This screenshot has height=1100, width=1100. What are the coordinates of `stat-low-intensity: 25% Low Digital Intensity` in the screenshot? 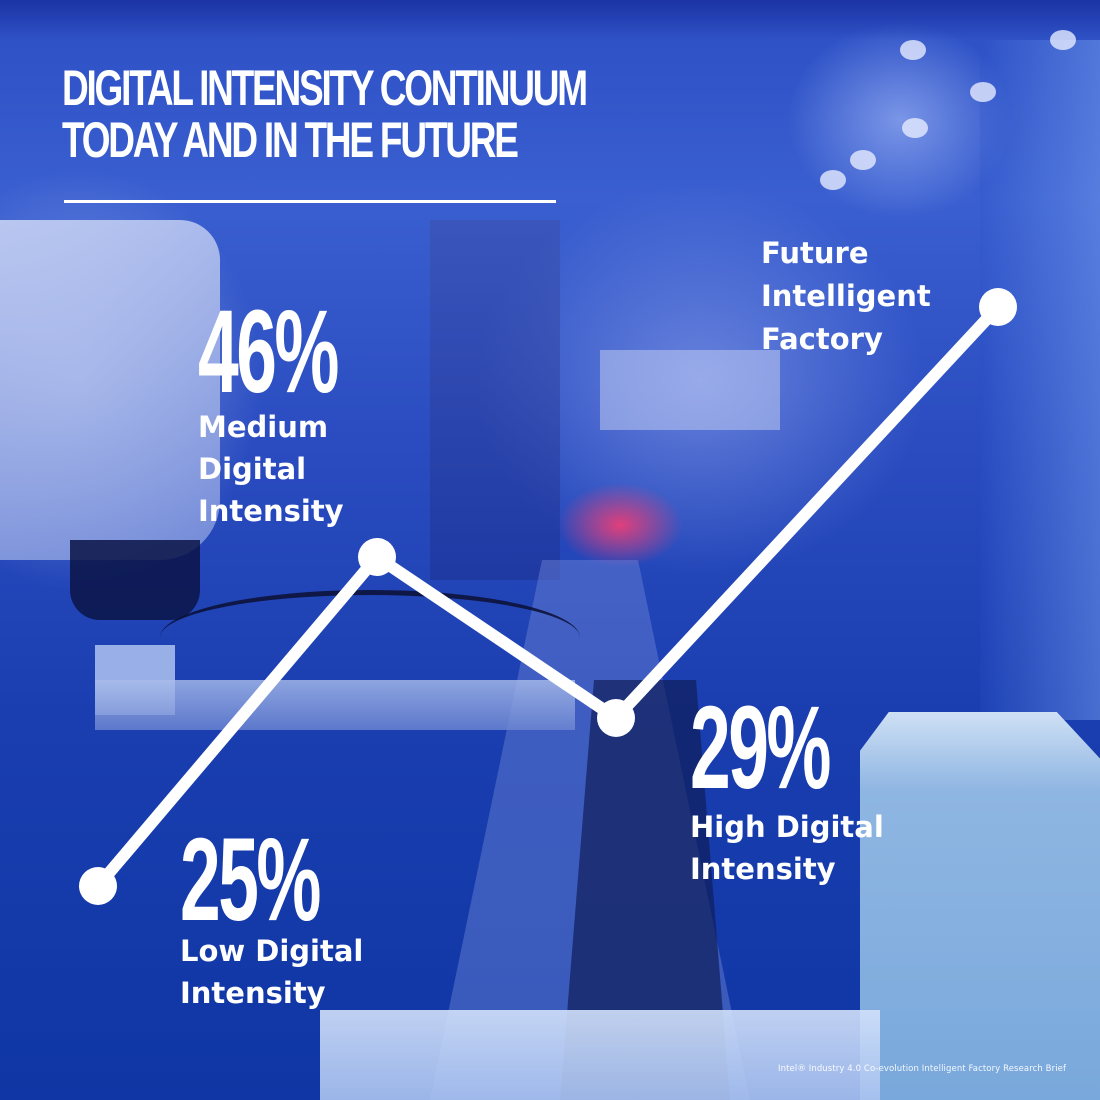 It's located at (292, 914).